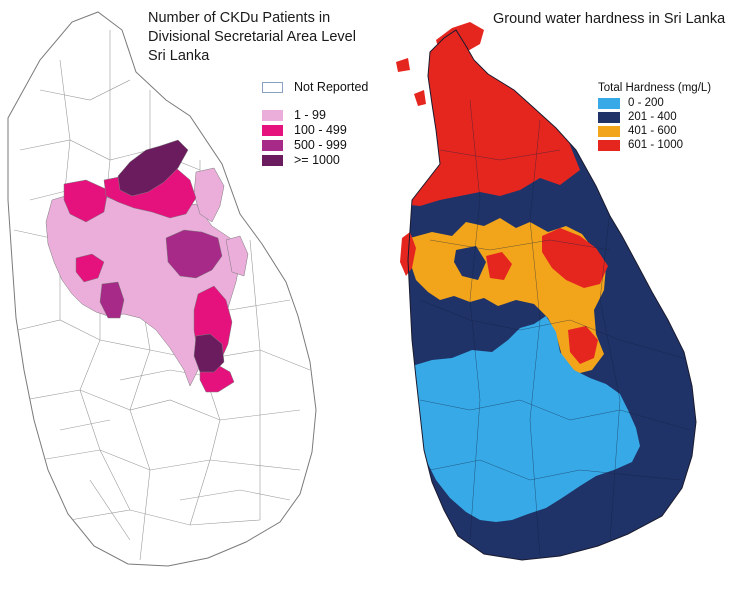 The height and width of the screenshot is (589, 752). I want to click on ckdu-legend-item: 100 - 499, so click(315, 130).